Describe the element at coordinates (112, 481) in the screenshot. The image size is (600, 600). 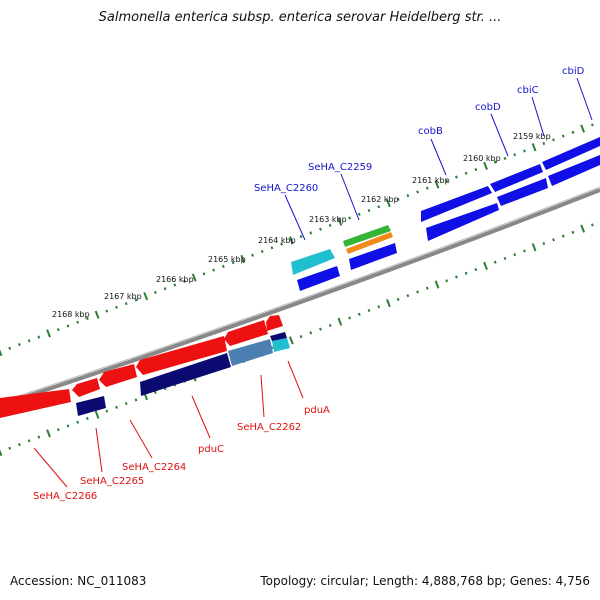
I see `gene-label: SeHA_C2265` at that location.